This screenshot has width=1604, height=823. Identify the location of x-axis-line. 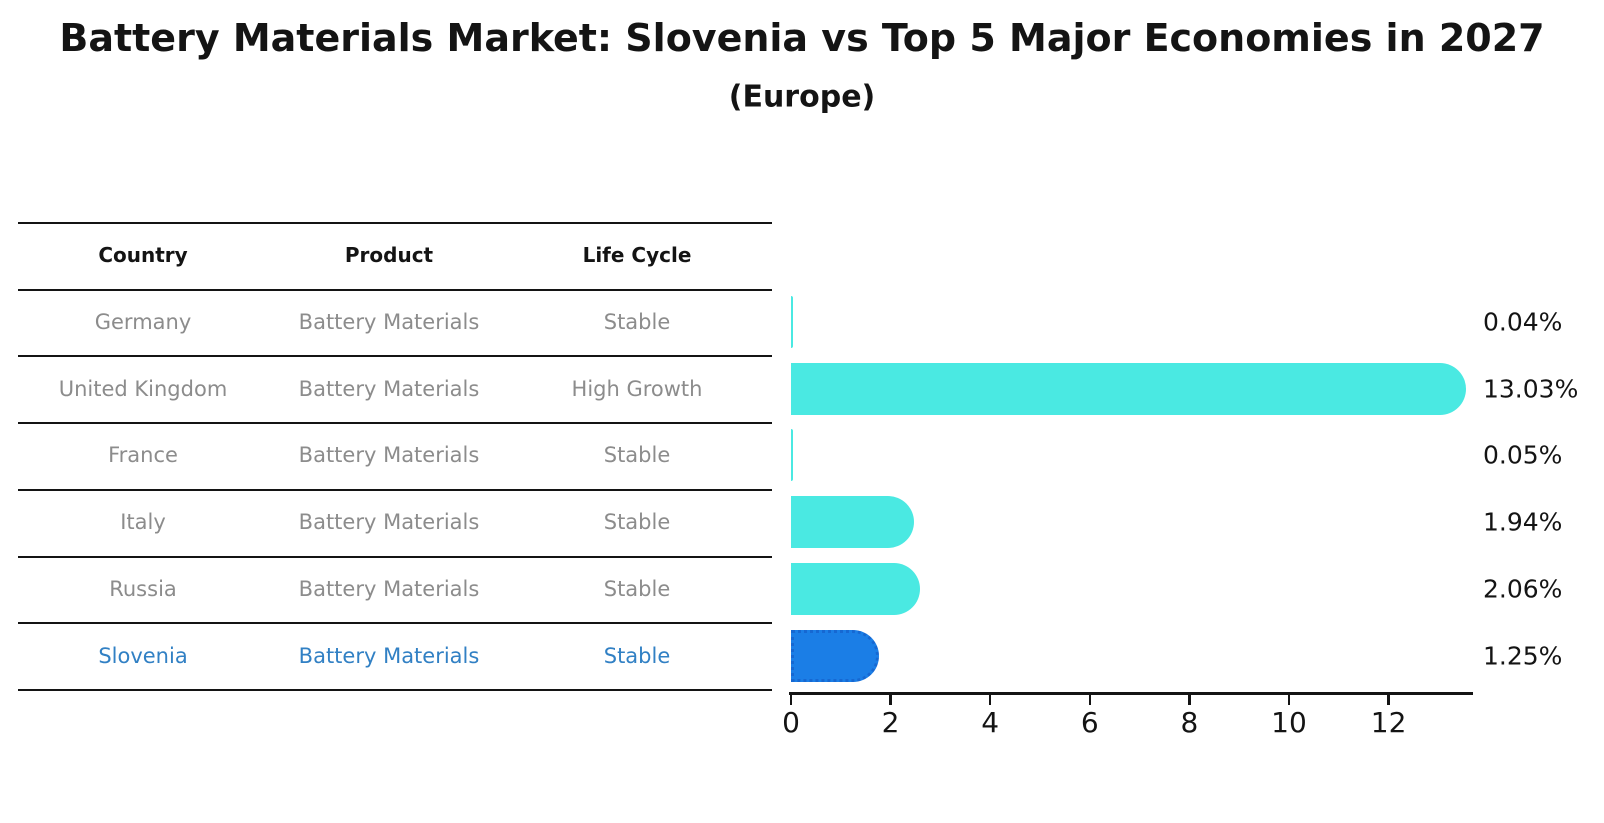
(1131, 693).